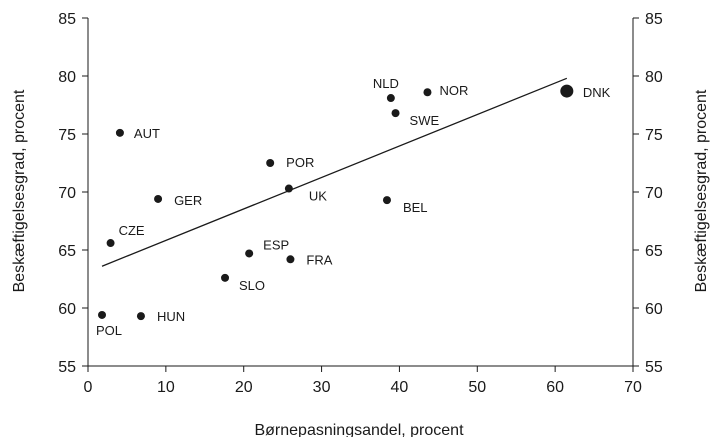  Describe the element at coordinates (654, 309) in the screenshot. I see `y-tick-label-right: 60` at that location.